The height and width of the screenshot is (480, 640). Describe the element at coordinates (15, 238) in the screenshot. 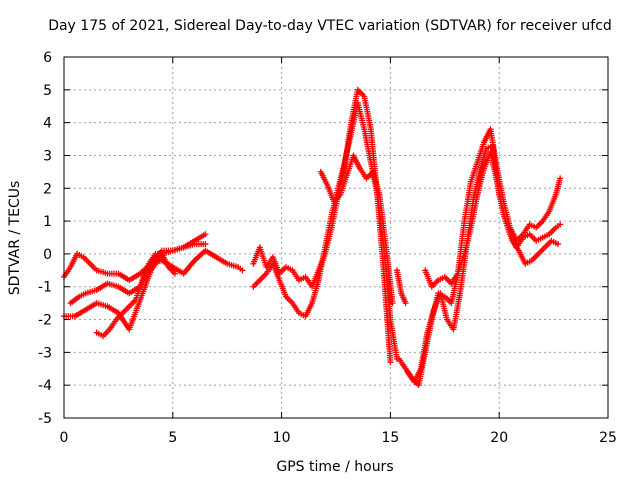

I see `y-axis-label: SDTVAR / TECUs` at that location.